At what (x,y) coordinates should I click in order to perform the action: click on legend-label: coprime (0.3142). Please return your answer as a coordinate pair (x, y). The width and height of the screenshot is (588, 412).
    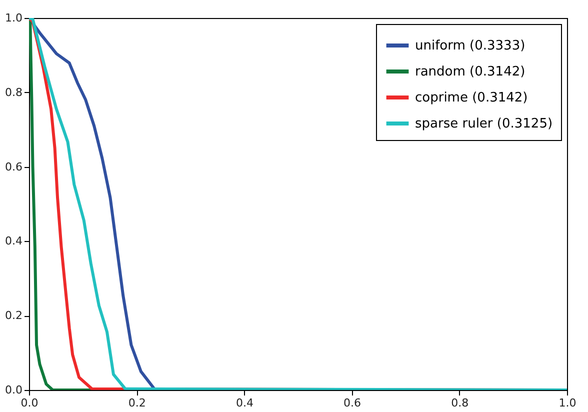
    Looking at the image, I should click on (471, 98).